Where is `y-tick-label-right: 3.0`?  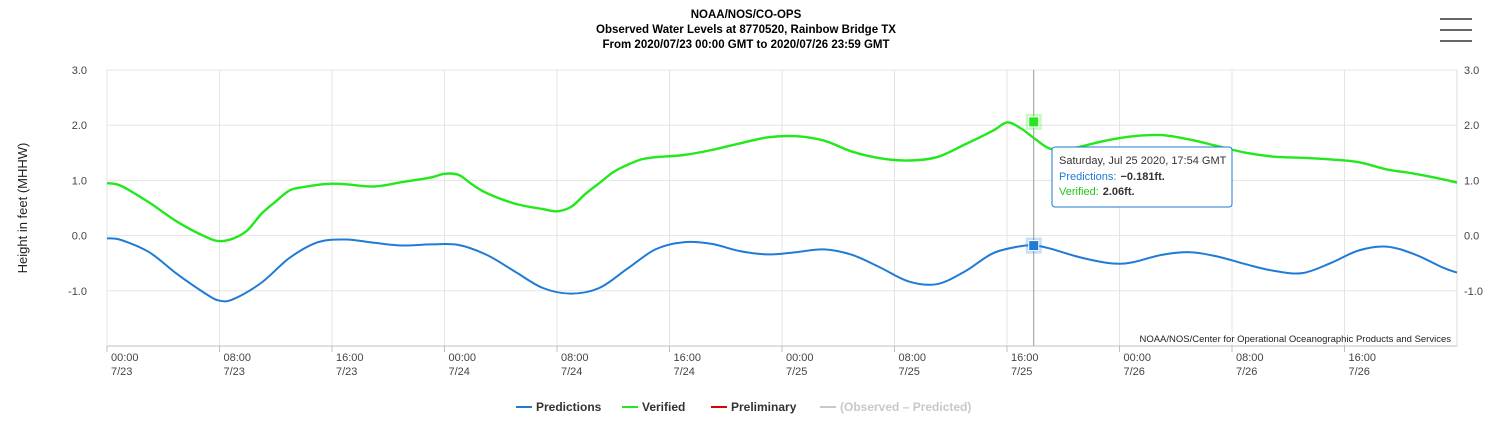
y-tick-label-right: 3.0 is located at coordinates (1471, 71).